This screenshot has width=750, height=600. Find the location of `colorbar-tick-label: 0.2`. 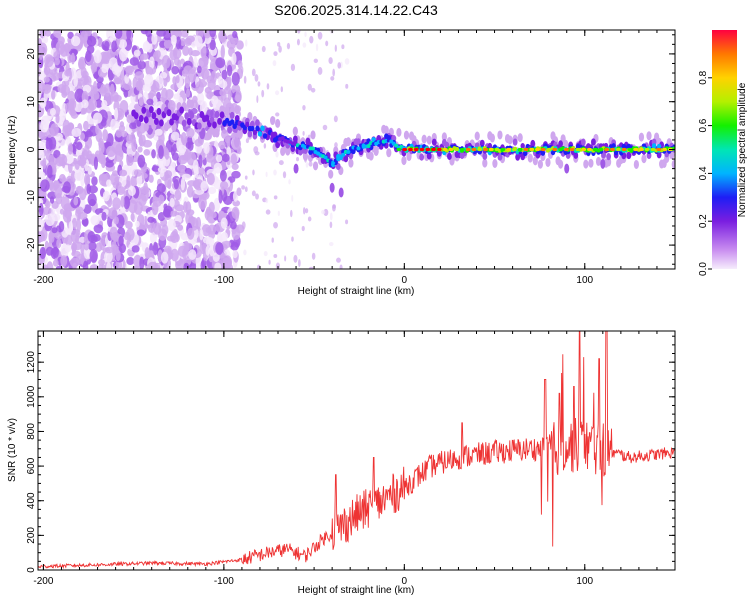

colorbar-tick-label: 0.2 is located at coordinates (703, 221).